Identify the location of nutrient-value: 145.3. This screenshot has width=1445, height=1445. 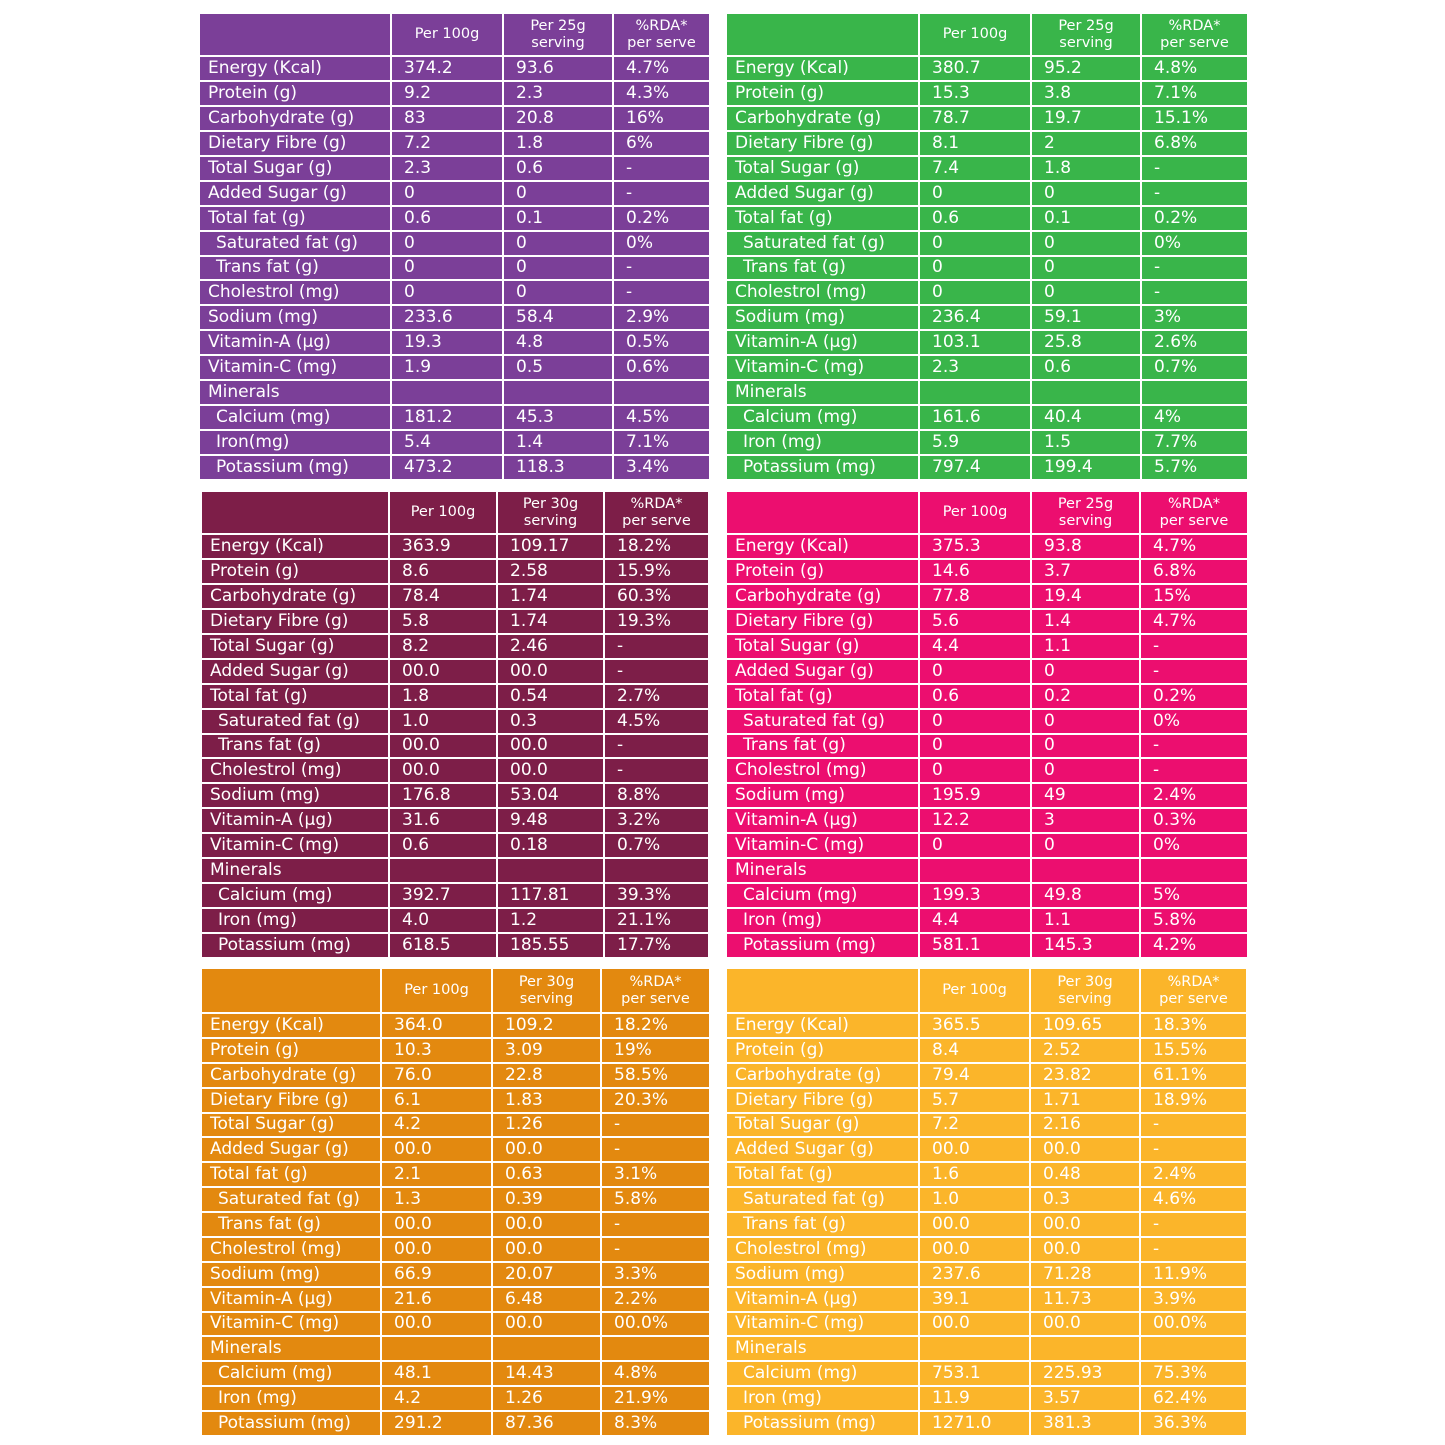
(1085, 945).